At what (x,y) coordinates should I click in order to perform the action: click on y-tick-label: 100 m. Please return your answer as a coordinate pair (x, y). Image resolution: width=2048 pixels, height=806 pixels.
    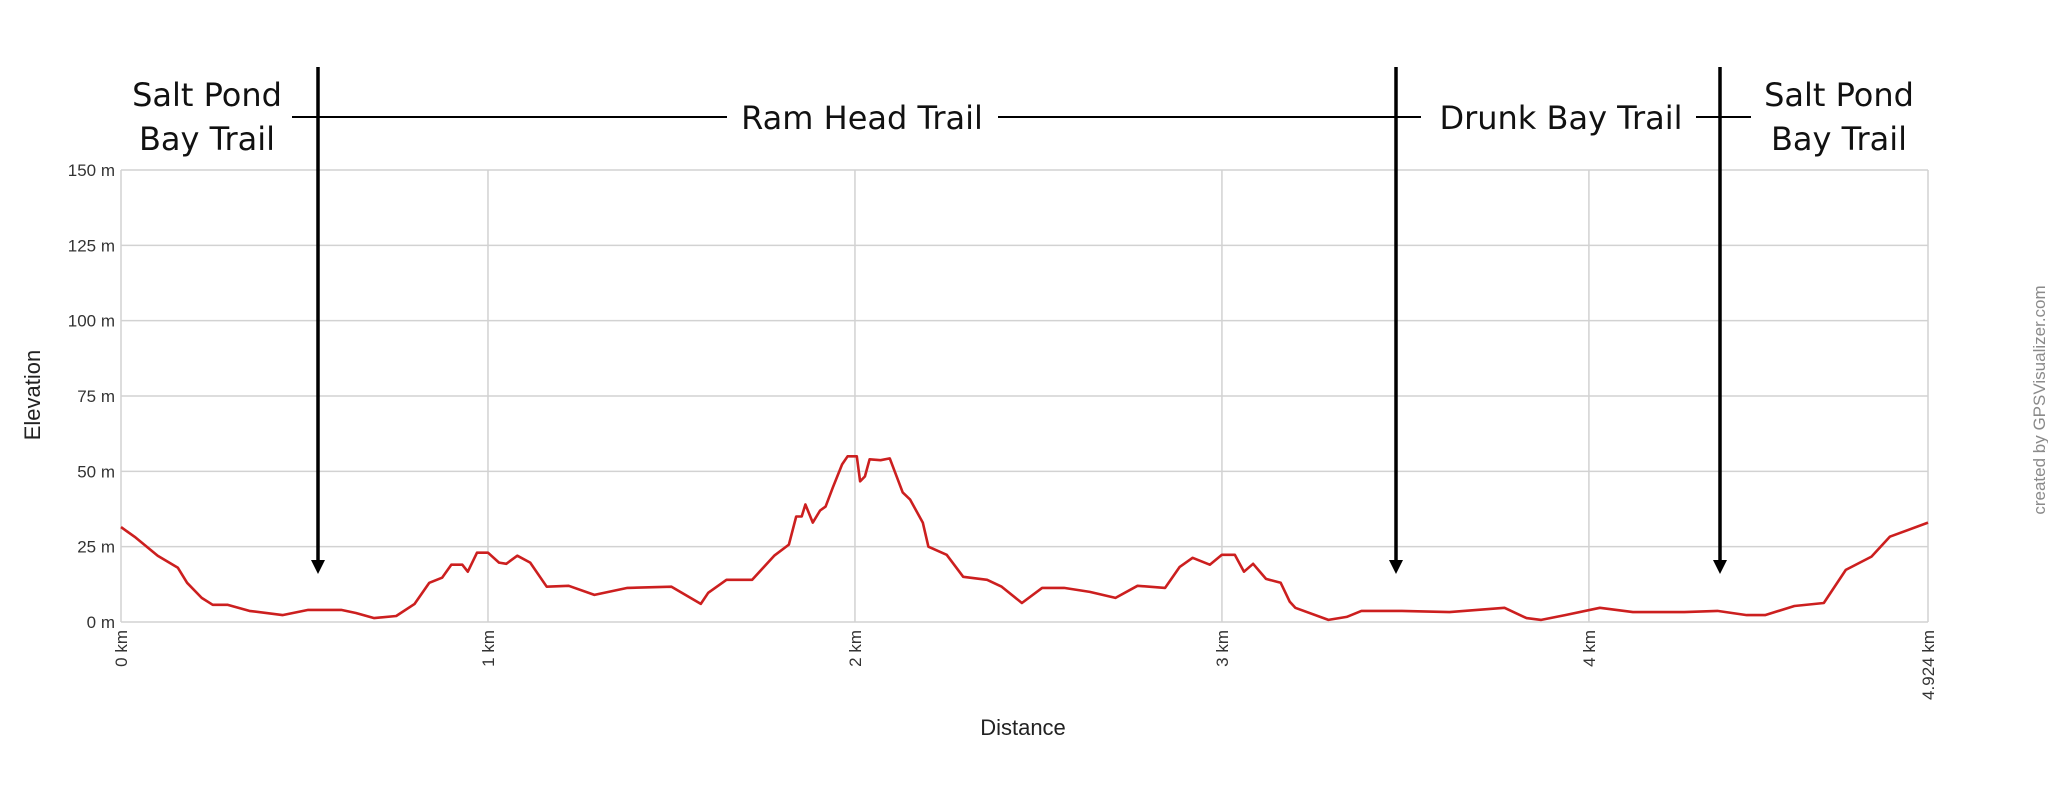
    Looking at the image, I should click on (91, 321).